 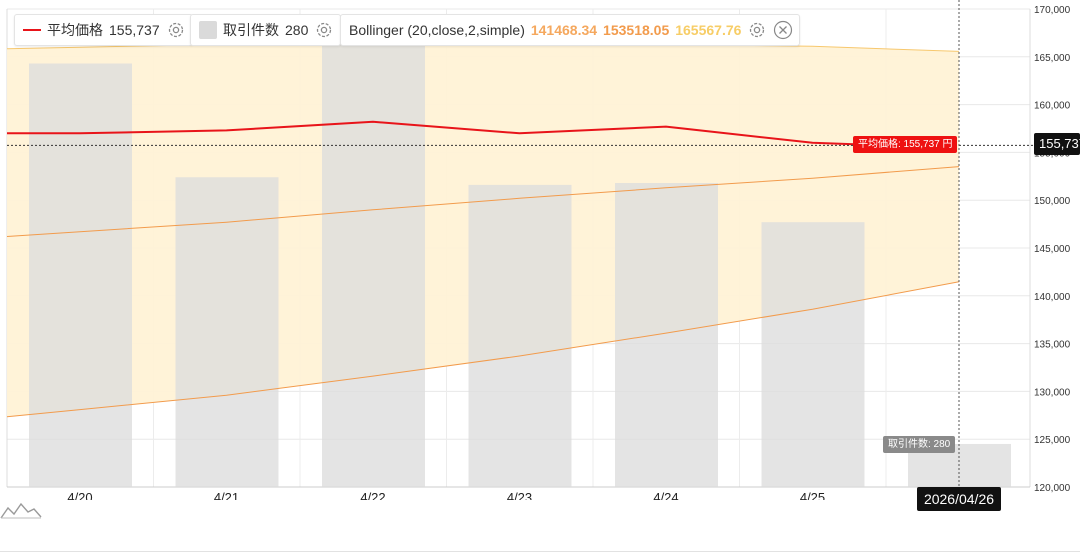 What do you see at coordinates (665, 495) in the screenshot?
I see `x-tick-label: 4/24` at bounding box center [665, 495].